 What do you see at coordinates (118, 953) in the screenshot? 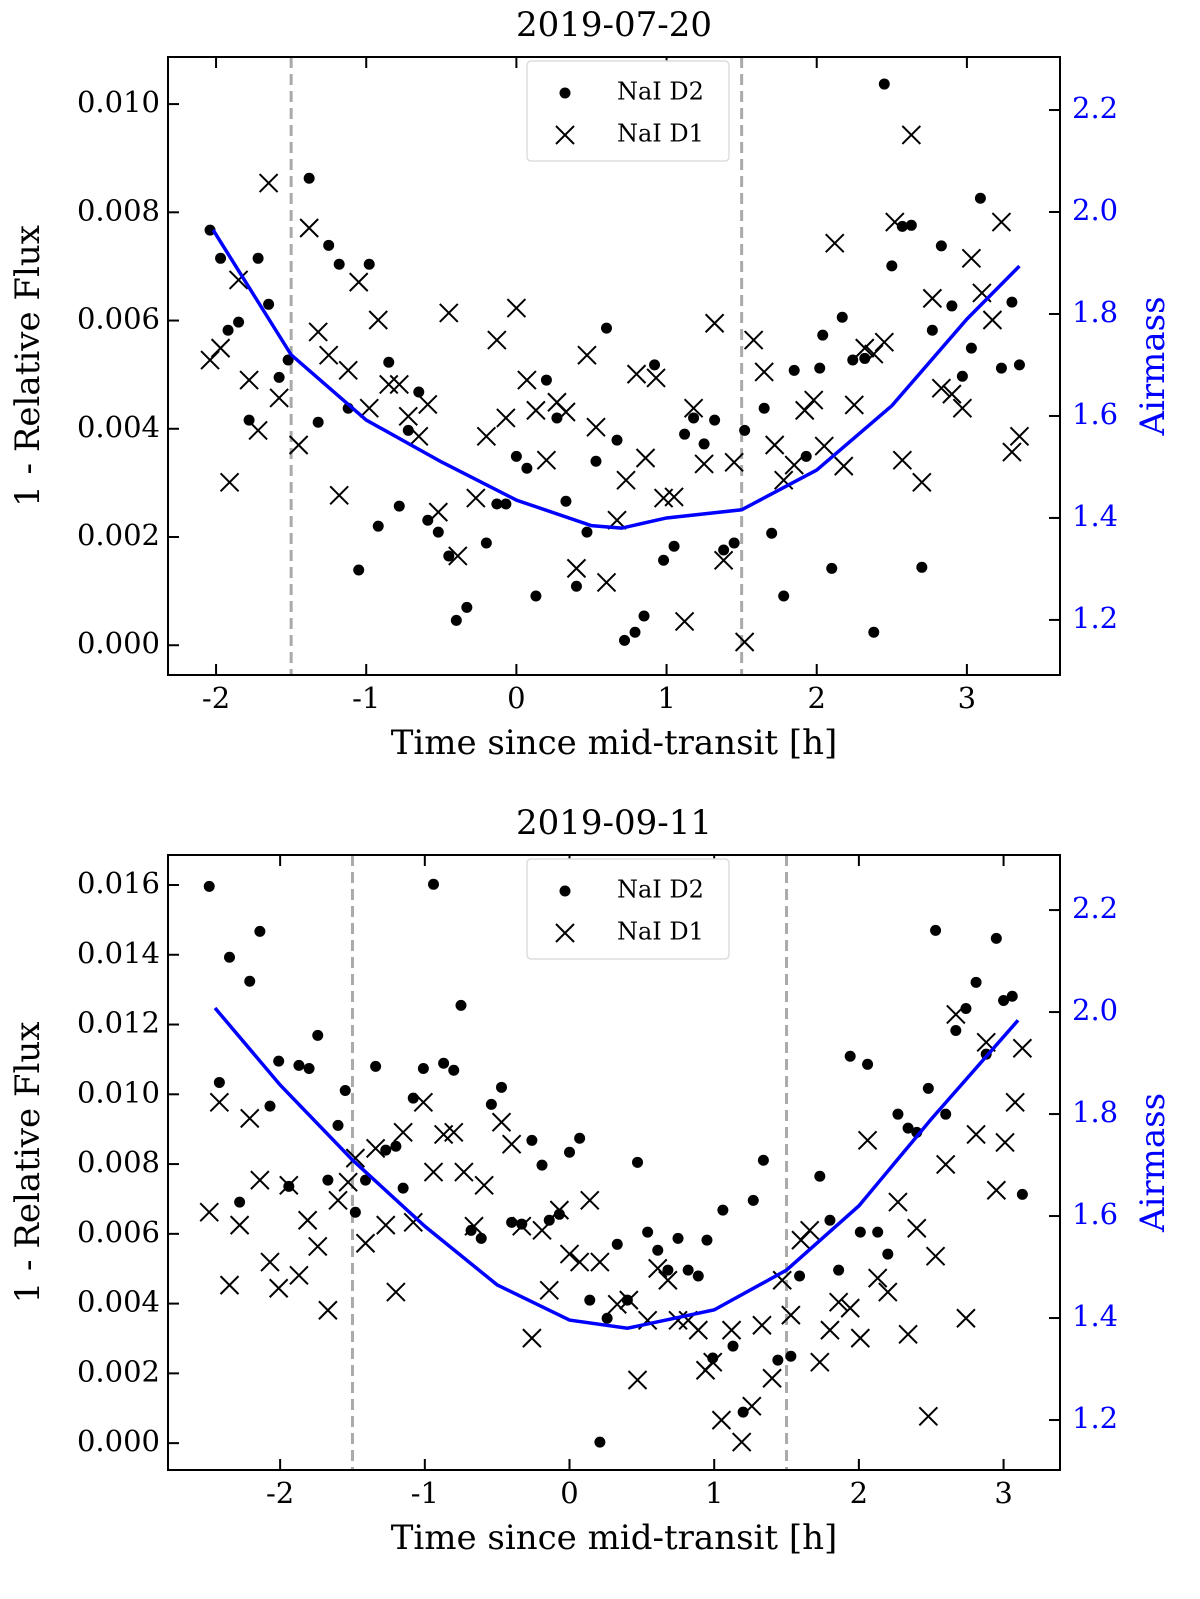
I see `y-tick-label: 0.014` at bounding box center [118, 953].